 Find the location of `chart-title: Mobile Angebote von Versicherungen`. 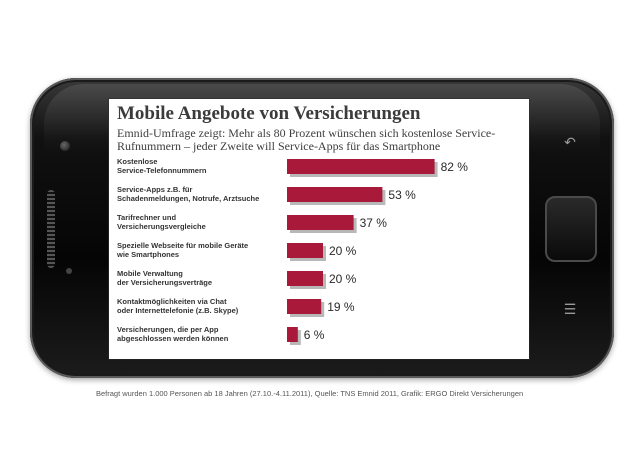

chart-title: Mobile Angebote von Versicherungen is located at coordinates (269, 113).